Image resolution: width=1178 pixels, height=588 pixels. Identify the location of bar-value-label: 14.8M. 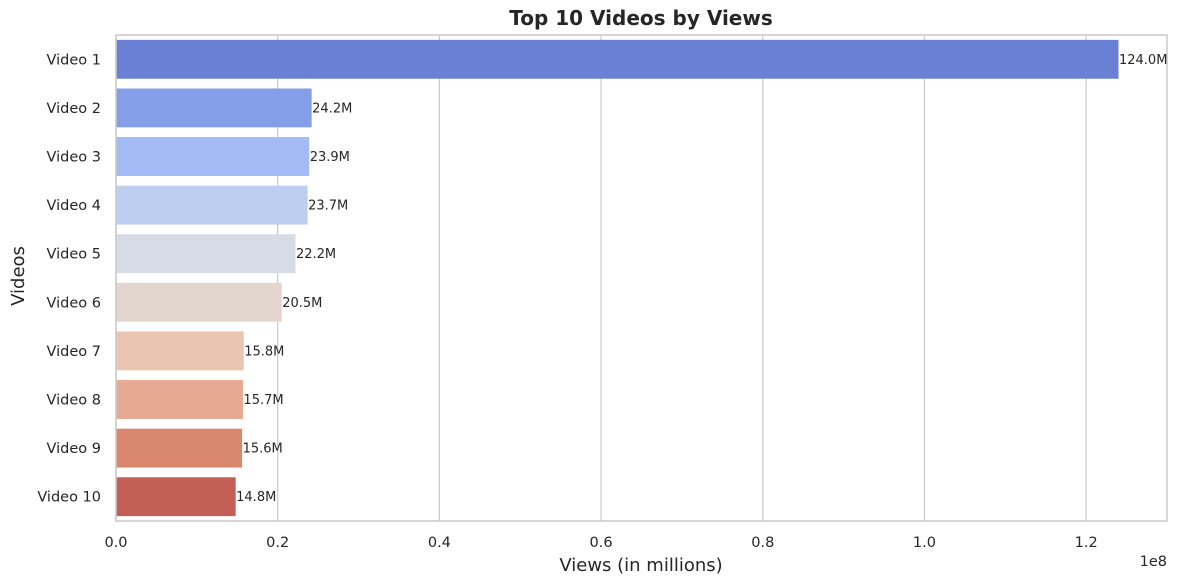
(256, 497).